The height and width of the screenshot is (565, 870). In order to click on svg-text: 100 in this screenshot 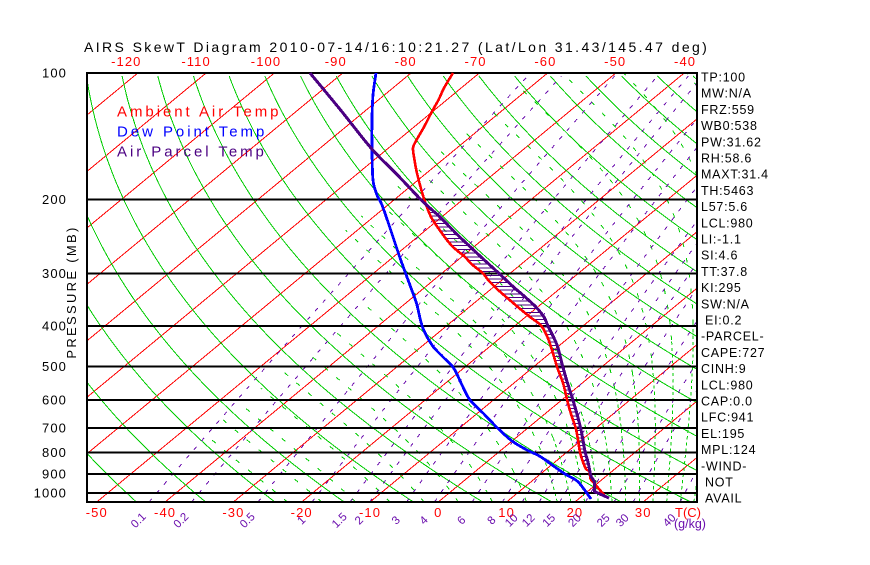, I will do `click(54, 73)`.